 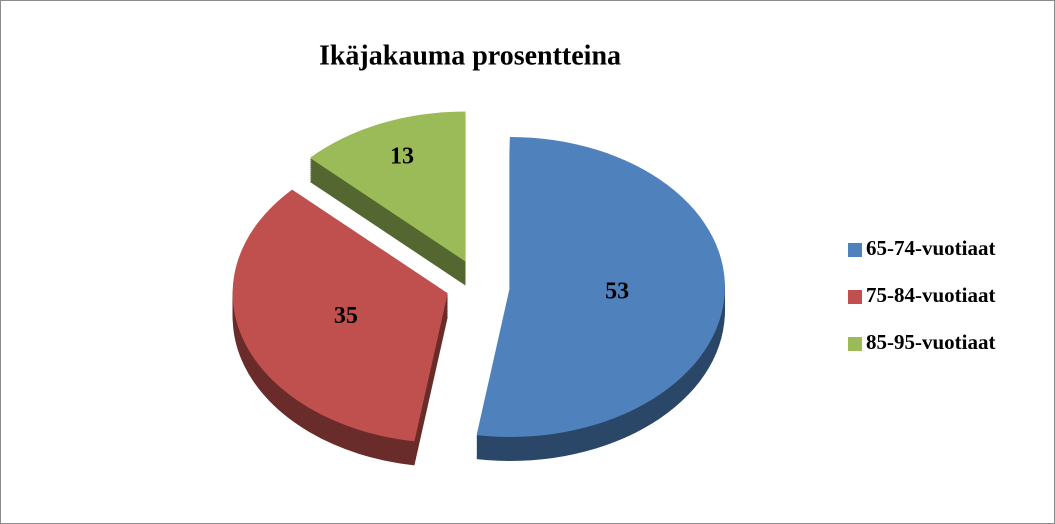 I want to click on legend-label: 75-84-vuotiaat, so click(x=931, y=295).